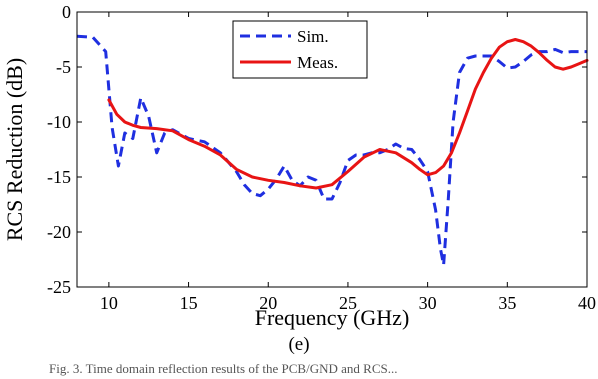 This screenshot has height=379, width=598. What do you see at coordinates (317, 62) in the screenshot?
I see `legend-label-meas: Meas.` at bounding box center [317, 62].